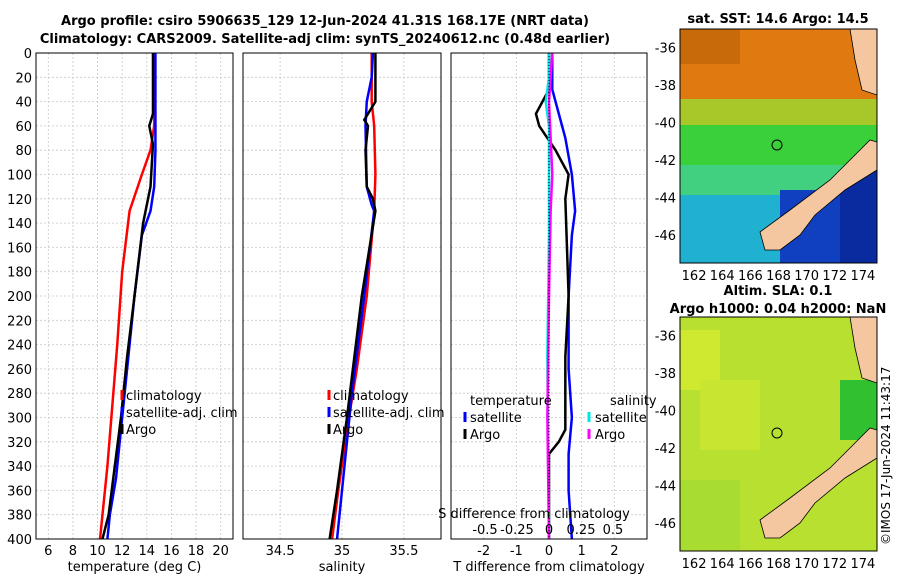 The width and height of the screenshot is (900, 580). I want to click on top-tick-label: 0.5, so click(613, 530).